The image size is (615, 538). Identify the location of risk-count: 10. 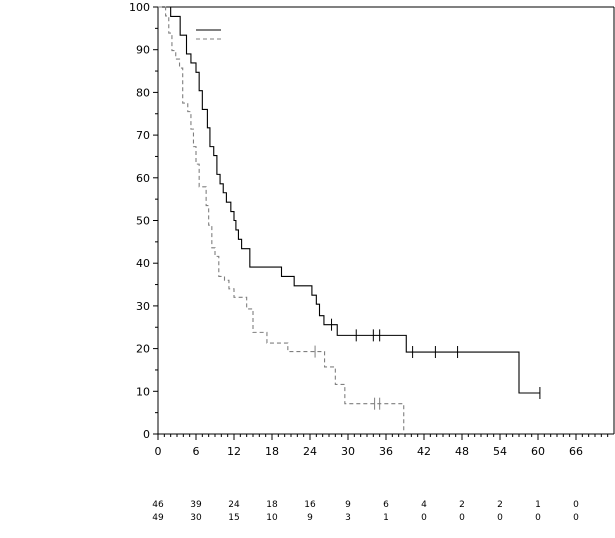
(272, 518).